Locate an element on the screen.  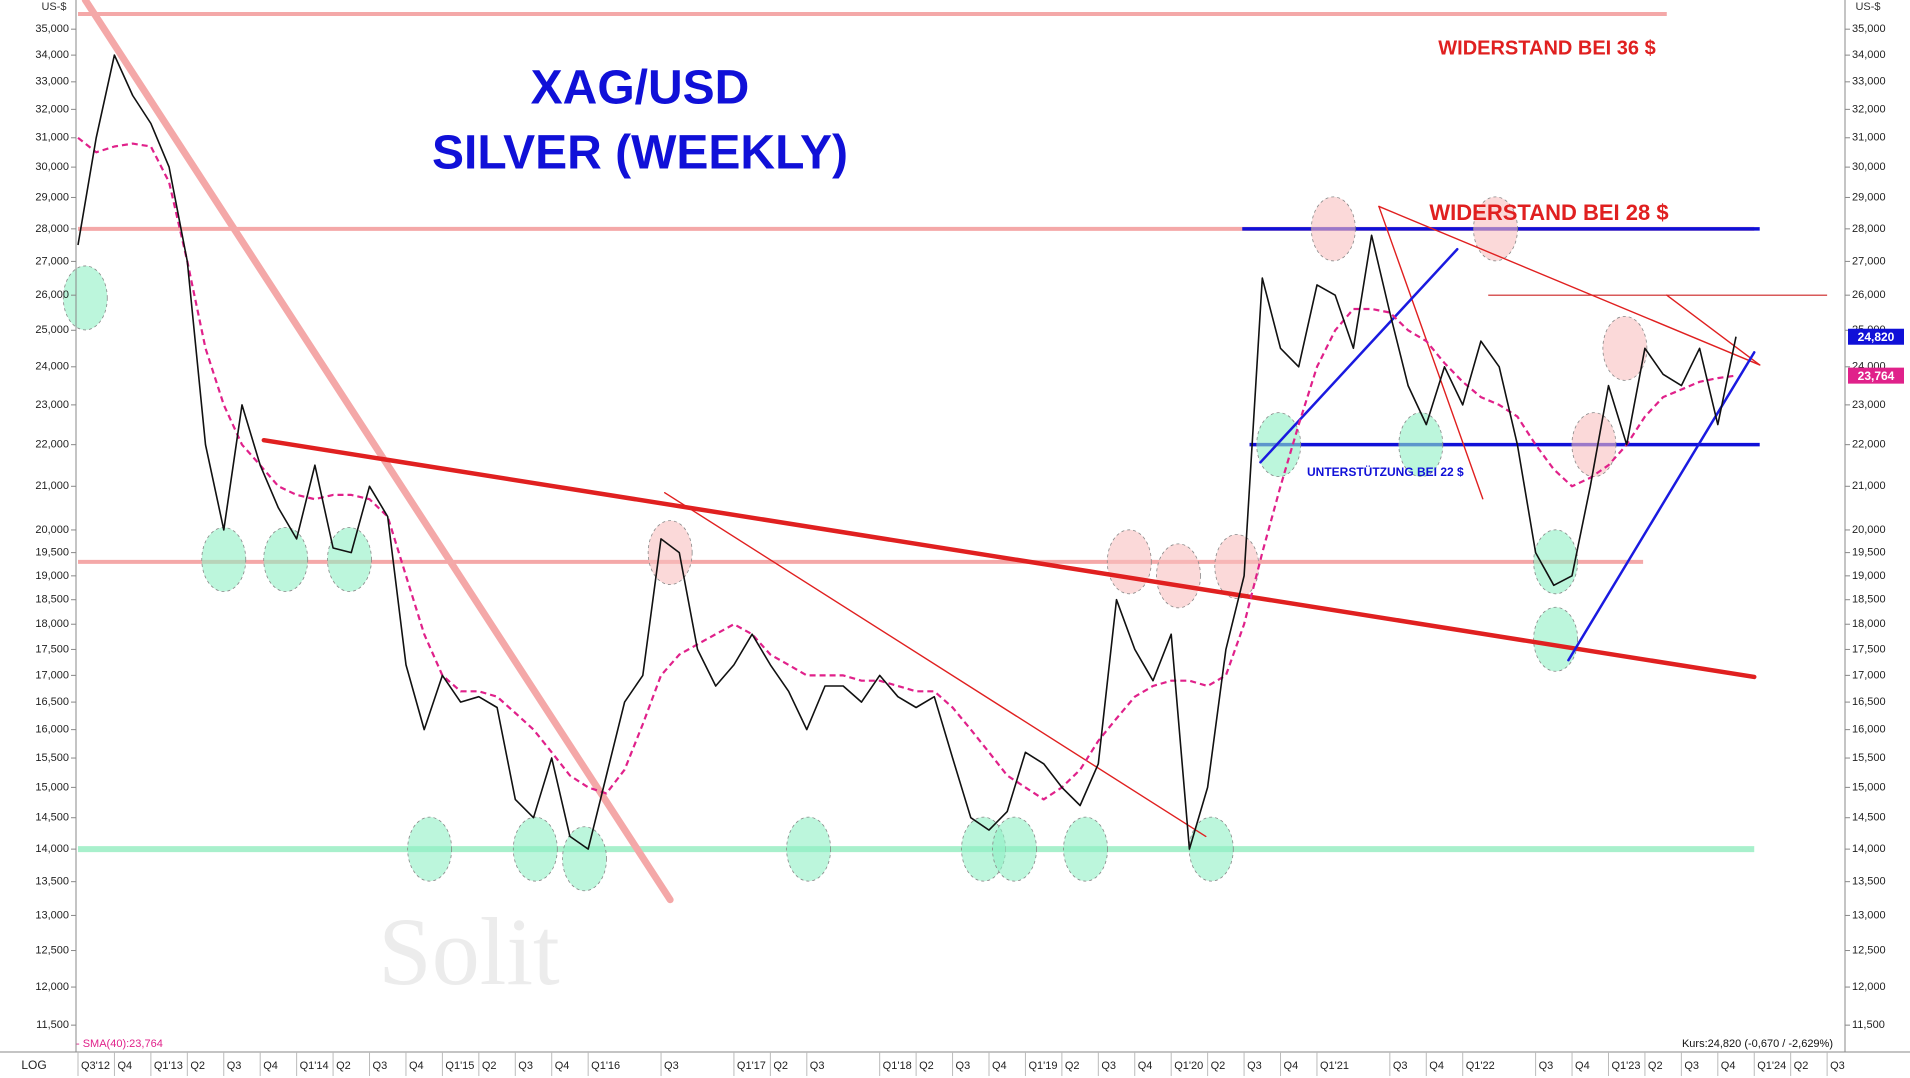
price-tag-label: 24,820 is located at coordinates (1876, 337).